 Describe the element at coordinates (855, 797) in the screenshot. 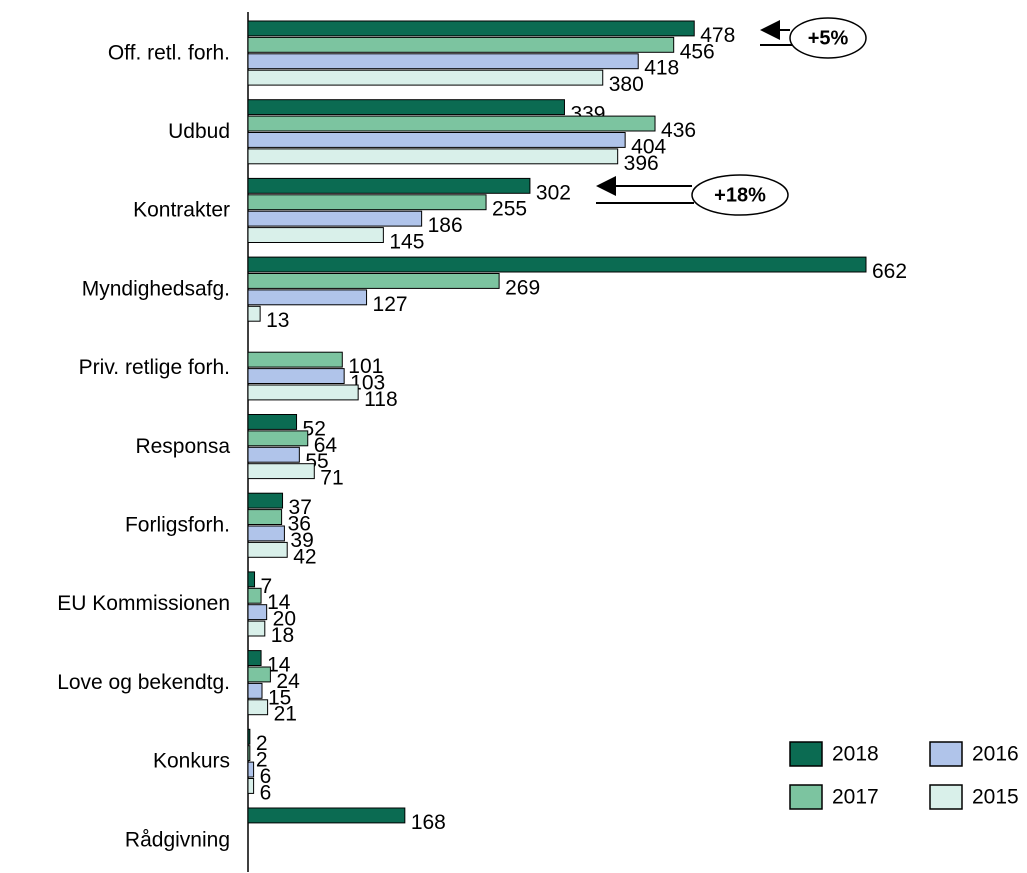

I see `legend-label: 2017` at that location.